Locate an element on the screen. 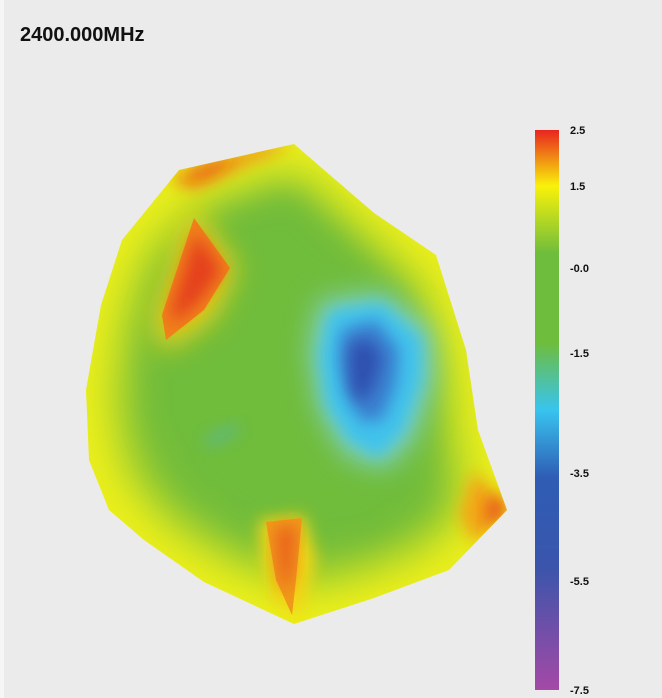 The image size is (662, 698). colorbar is located at coordinates (547, 410).